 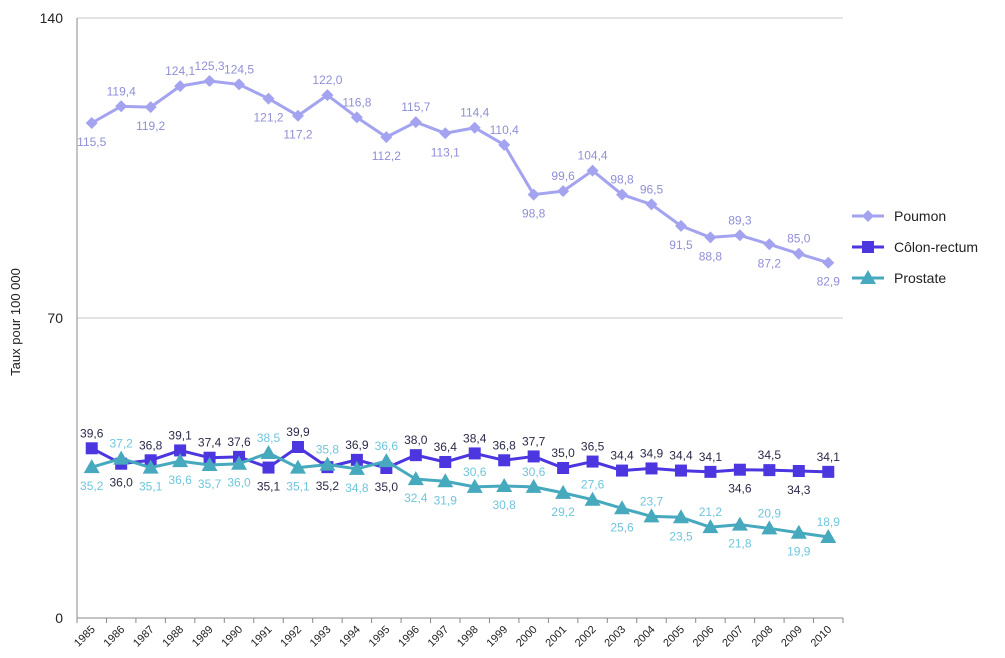 I want to click on data-label: 32,4, so click(x=416, y=498).